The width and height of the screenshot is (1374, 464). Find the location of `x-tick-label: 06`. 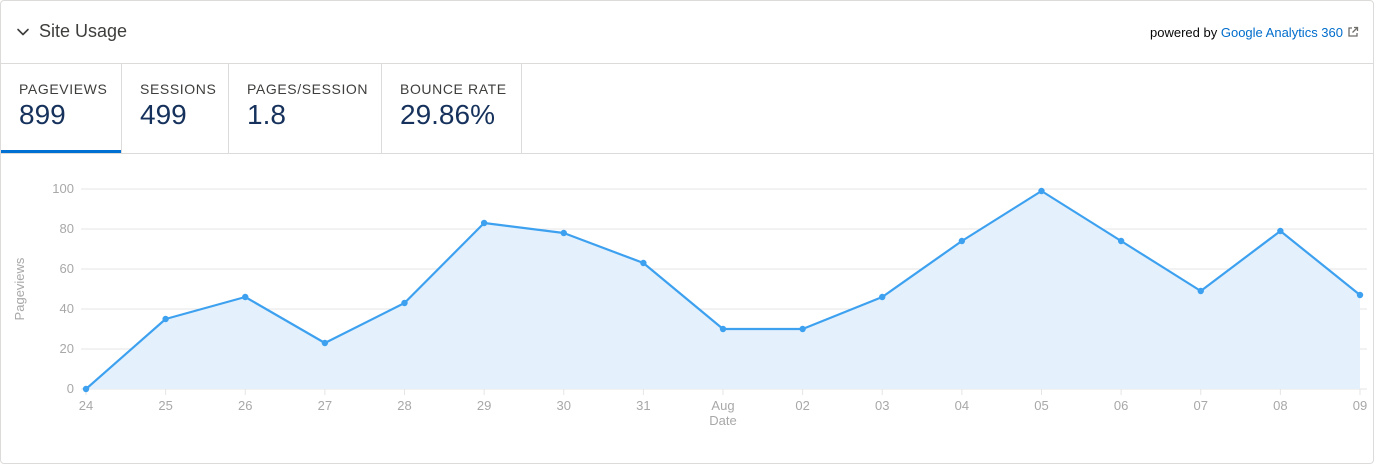

x-tick-label: 06 is located at coordinates (1121, 405).